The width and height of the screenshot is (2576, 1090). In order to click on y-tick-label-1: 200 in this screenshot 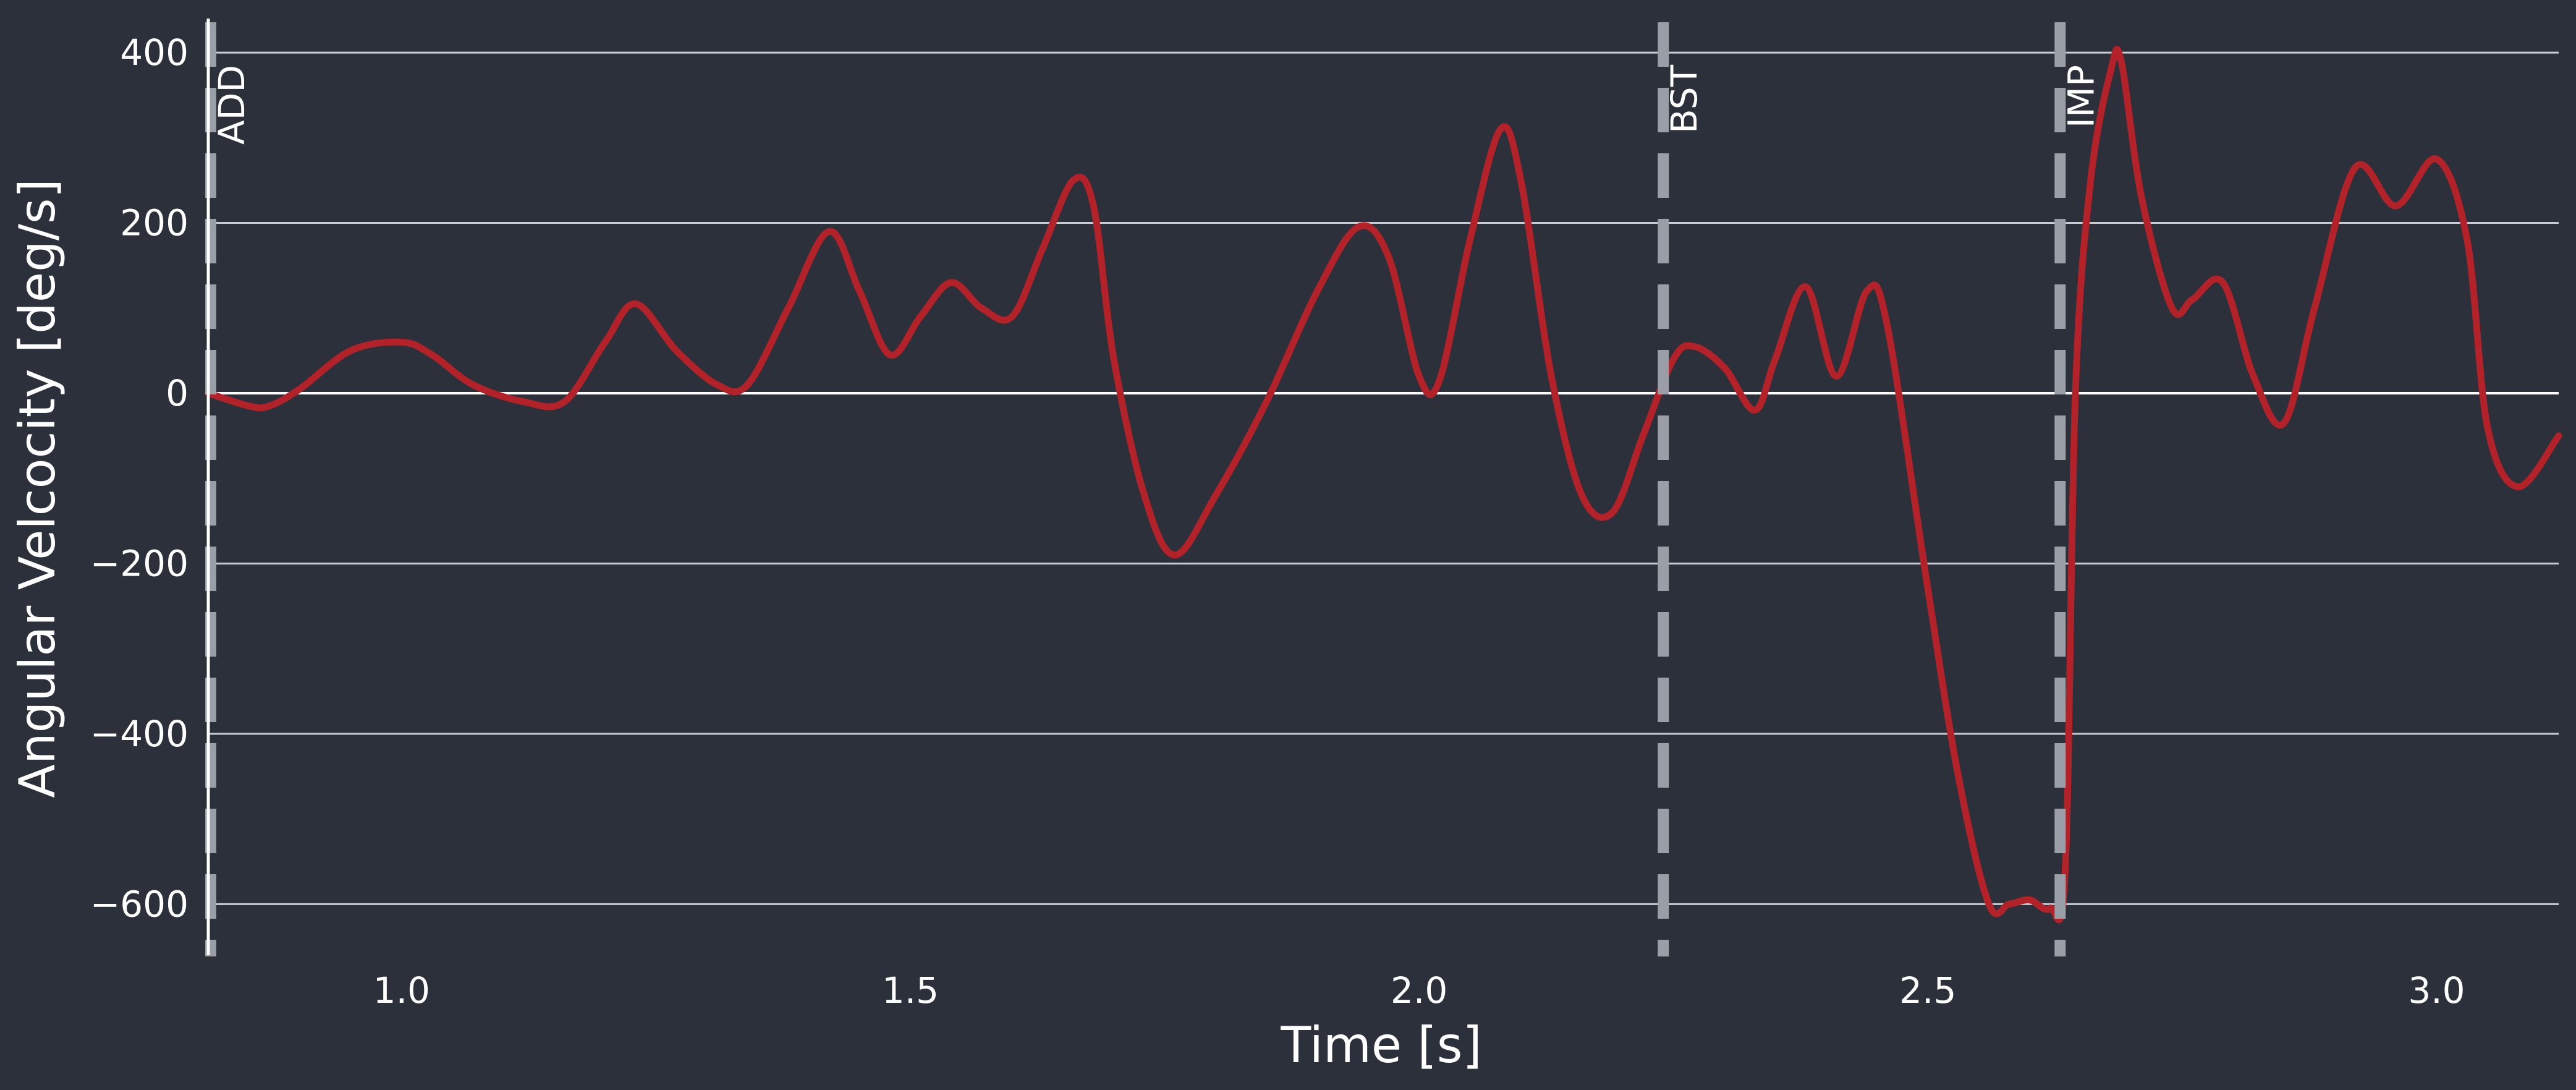, I will do `click(154, 223)`.